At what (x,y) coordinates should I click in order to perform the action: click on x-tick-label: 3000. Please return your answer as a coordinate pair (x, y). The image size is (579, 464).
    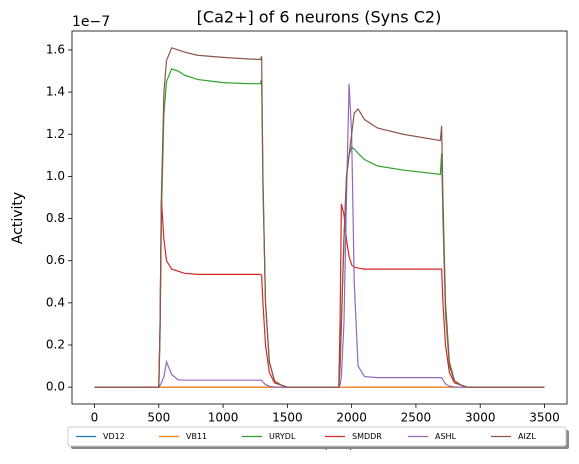
    Looking at the image, I should click on (480, 418).